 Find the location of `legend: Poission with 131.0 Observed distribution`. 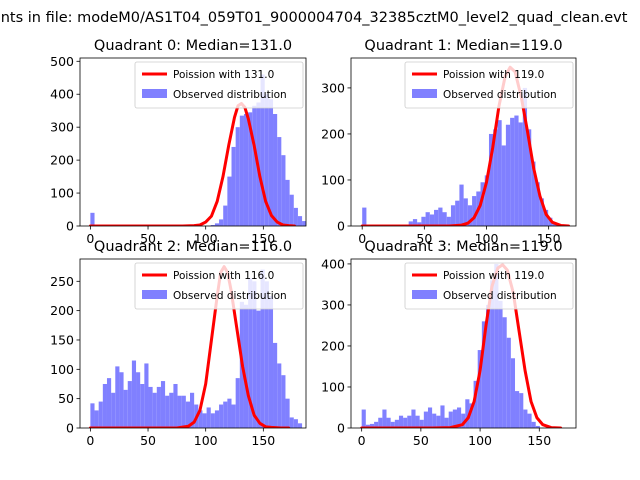

legend: Poission with 131.0 Observed distribution is located at coordinates (219, 85).